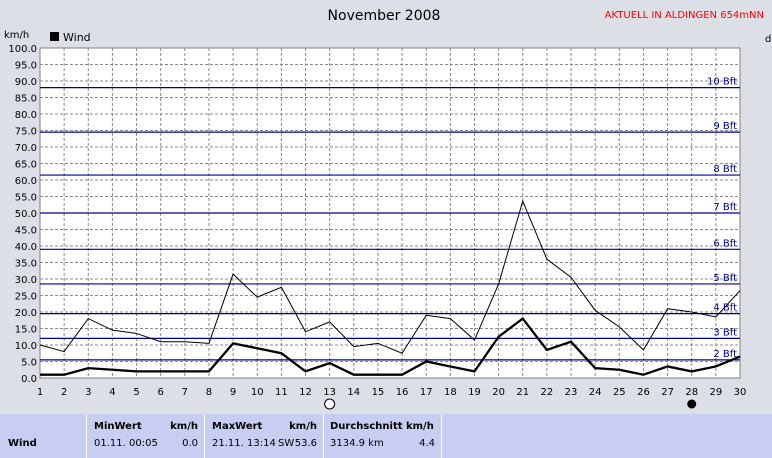  What do you see at coordinates (26, 330) in the screenshot?
I see `y-tick-label: 15.0` at bounding box center [26, 330].